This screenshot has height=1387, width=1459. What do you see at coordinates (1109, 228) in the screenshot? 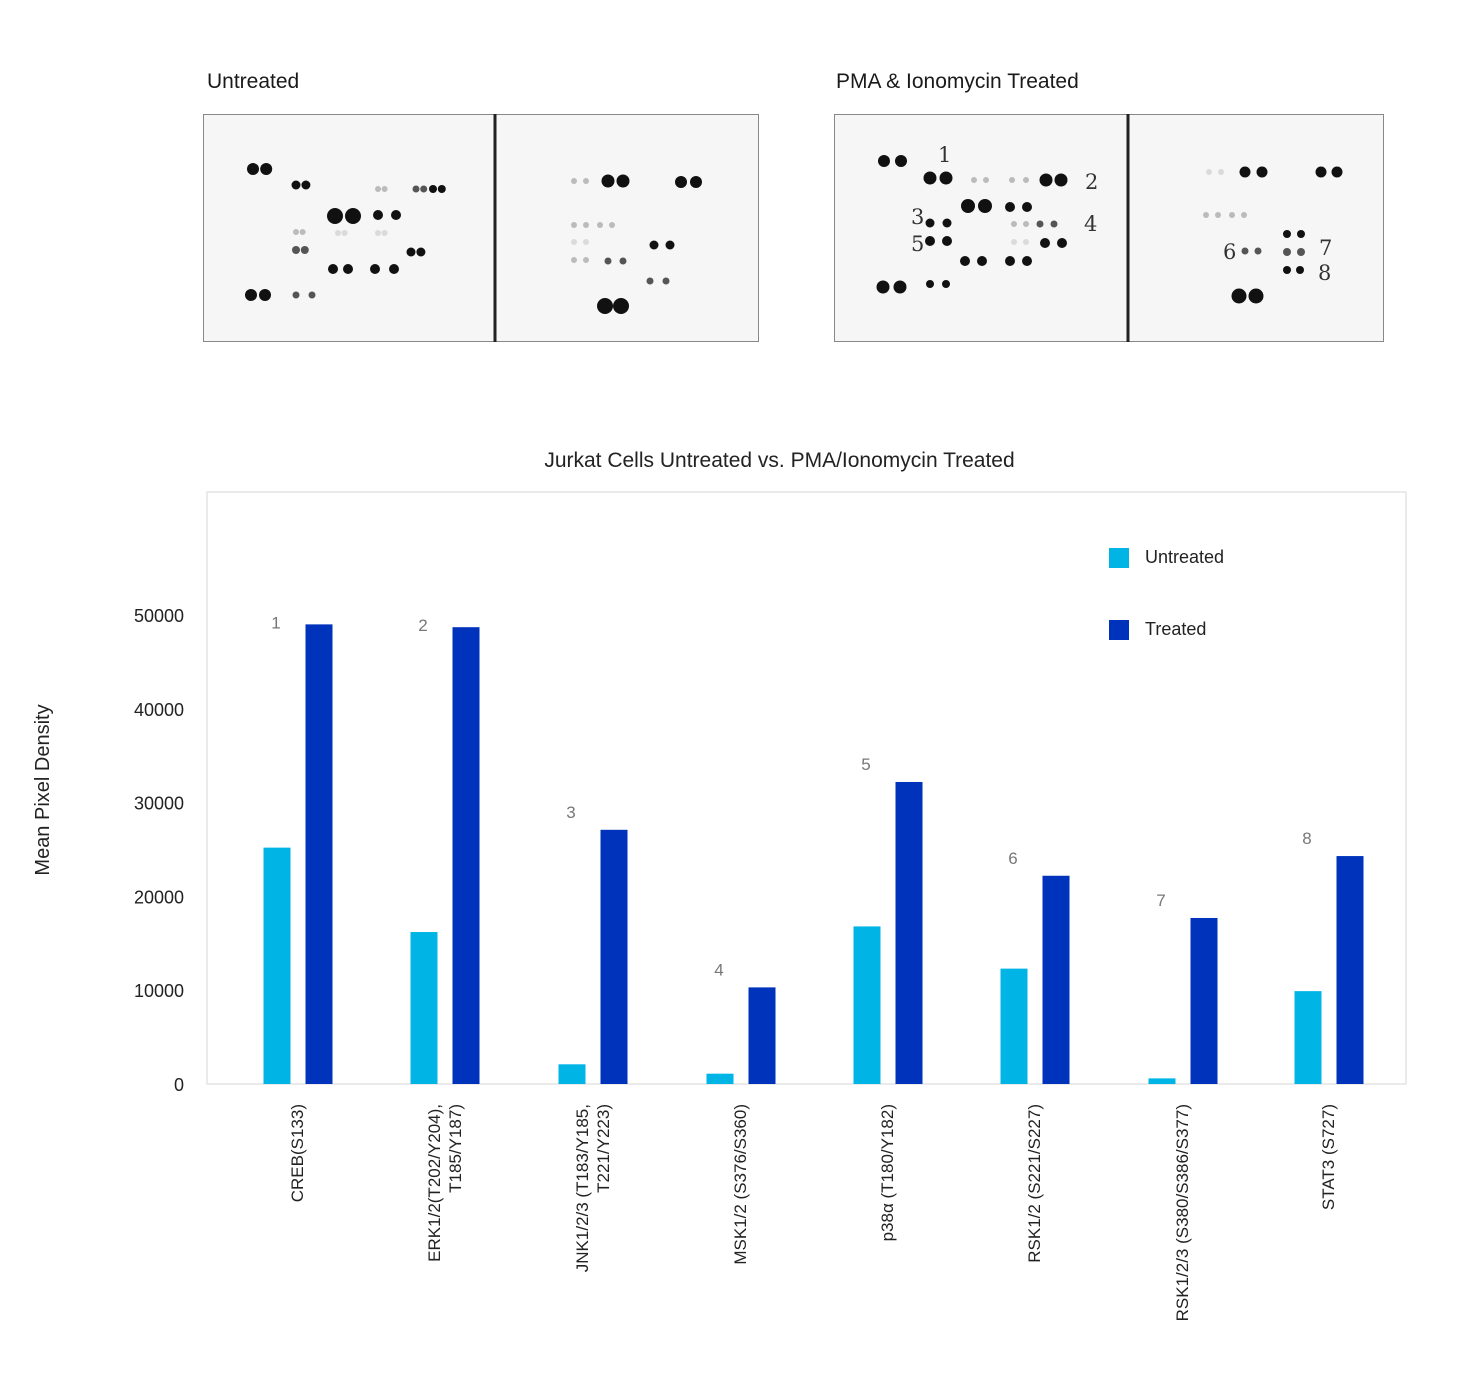
I see `blot-treated-image: 1 2 3 4 5 6 78` at bounding box center [1109, 228].